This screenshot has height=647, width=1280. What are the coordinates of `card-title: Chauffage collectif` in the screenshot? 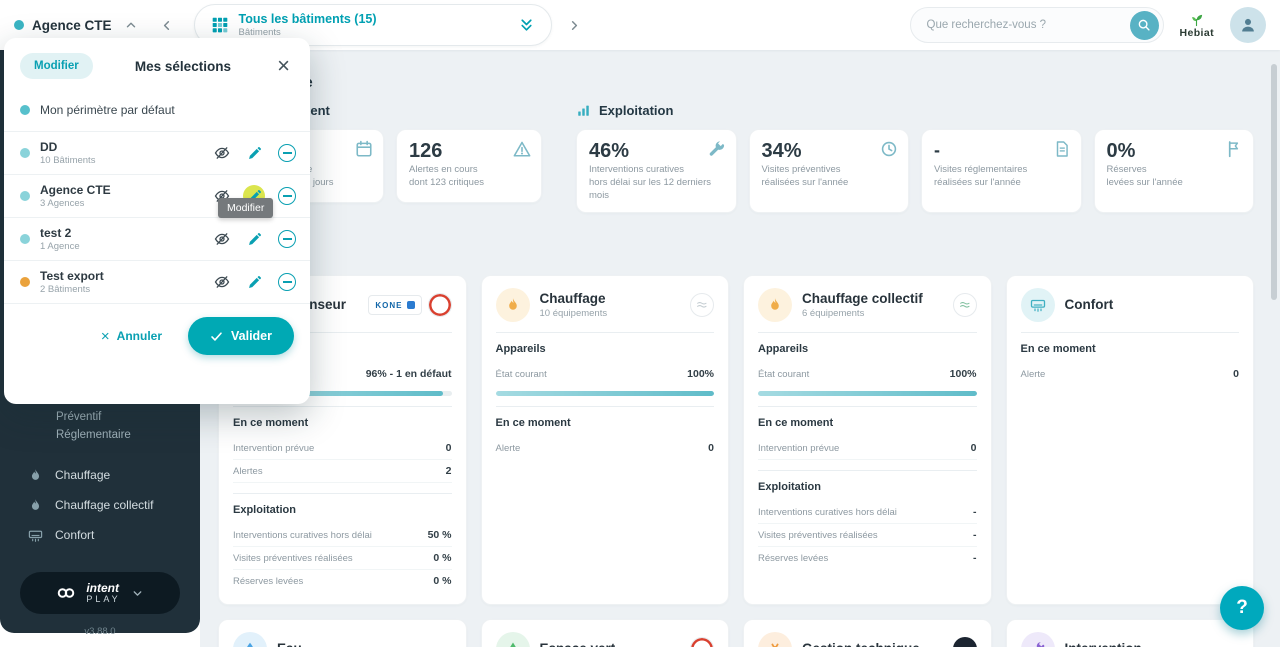 It's located at (862, 299).